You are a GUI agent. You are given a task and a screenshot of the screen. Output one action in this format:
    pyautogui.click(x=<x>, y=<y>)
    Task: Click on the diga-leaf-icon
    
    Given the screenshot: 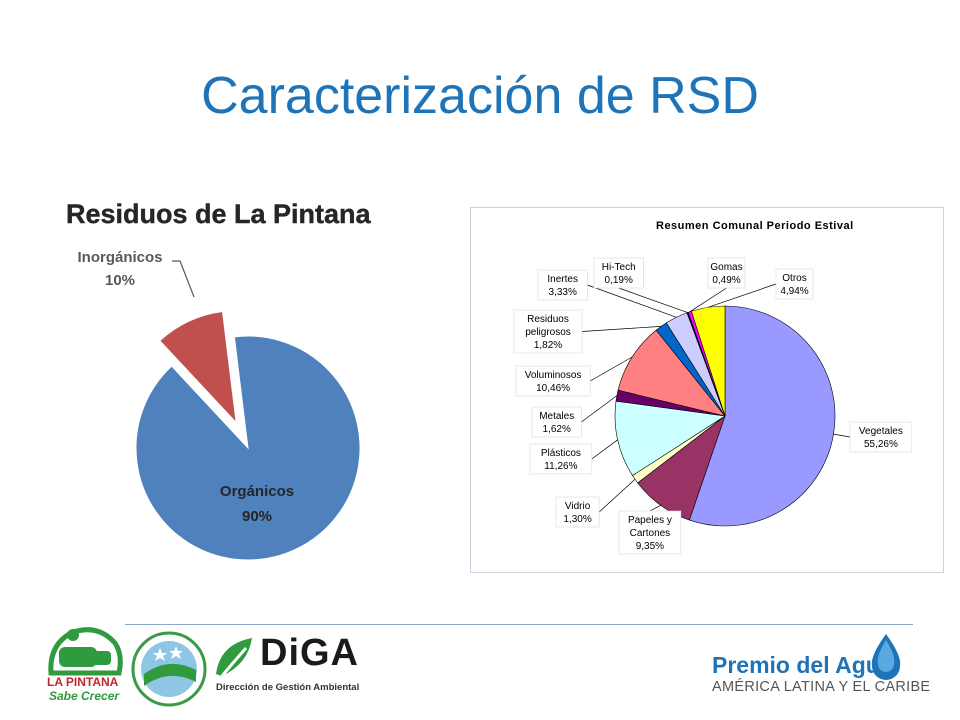 What is the action you would take?
    pyautogui.click(x=234, y=657)
    